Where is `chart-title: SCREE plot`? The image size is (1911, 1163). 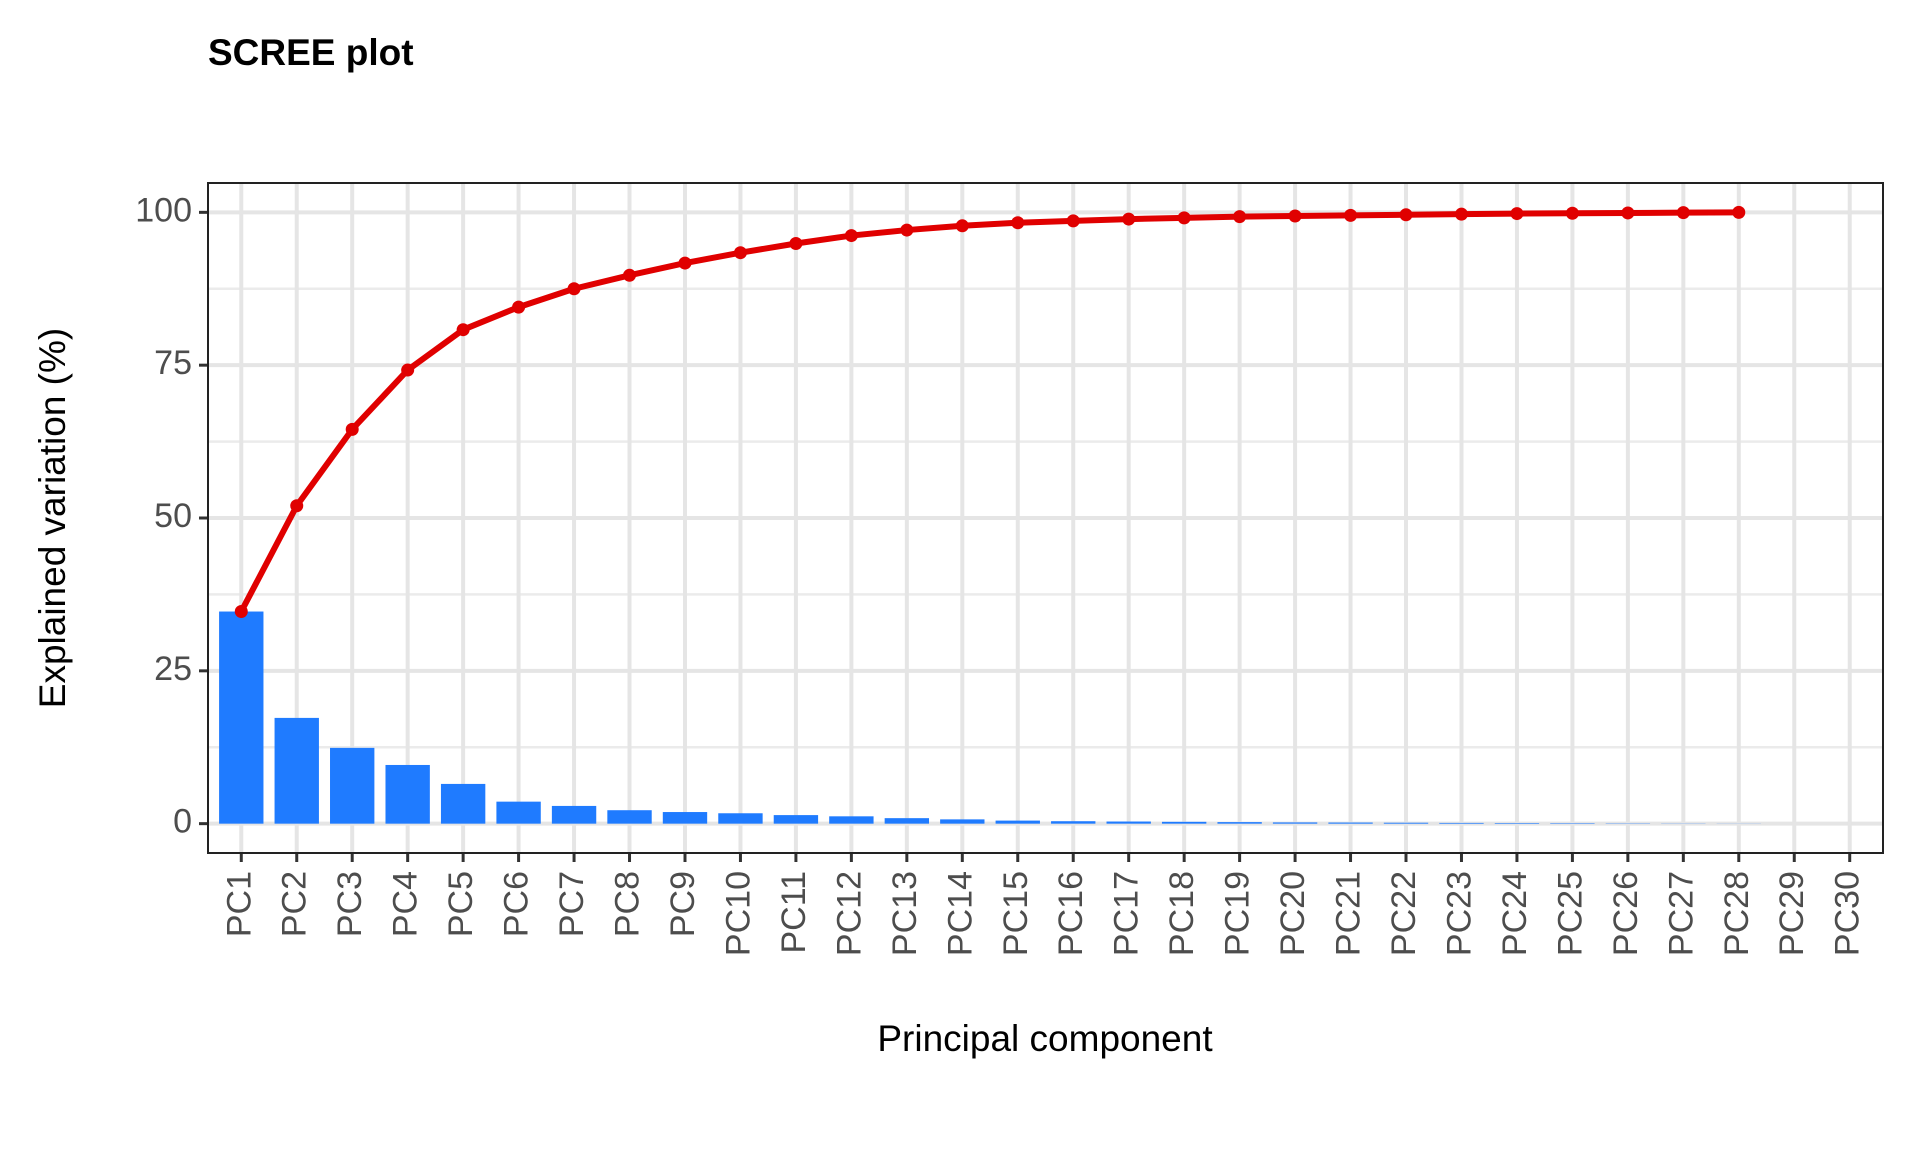 chart-title: SCREE plot is located at coordinates (311, 52).